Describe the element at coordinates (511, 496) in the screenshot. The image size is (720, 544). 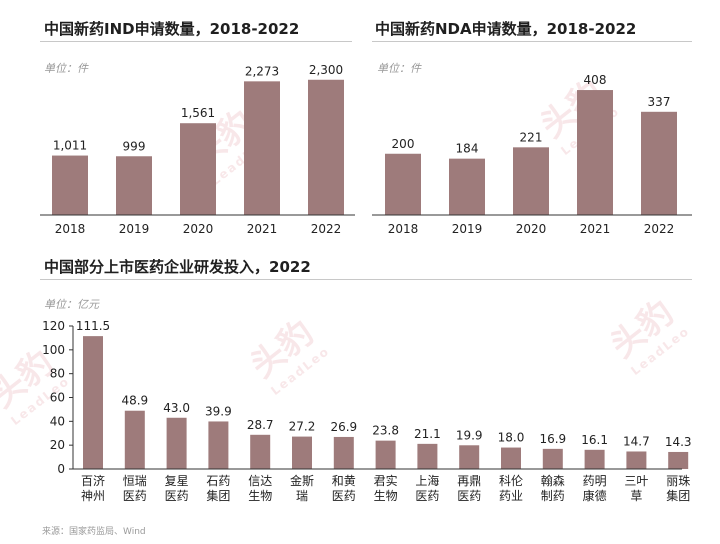
I see `x-tick-label: 药业` at that location.